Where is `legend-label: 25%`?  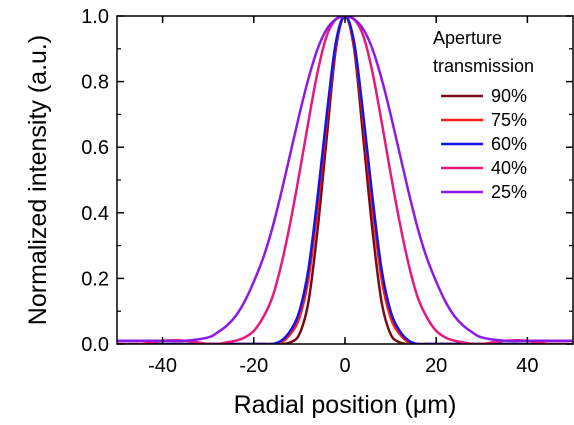 legend-label: 25% is located at coordinates (509, 192).